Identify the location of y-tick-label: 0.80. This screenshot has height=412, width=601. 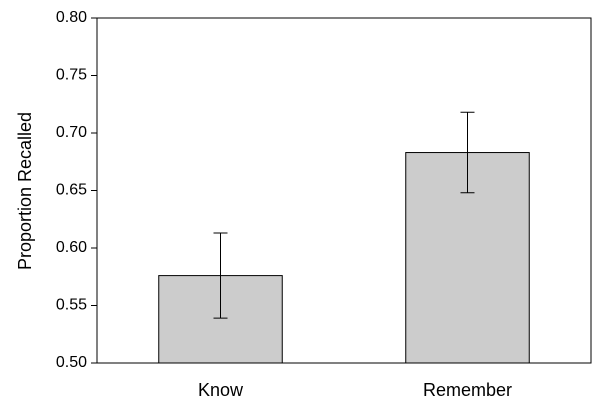
(71, 17).